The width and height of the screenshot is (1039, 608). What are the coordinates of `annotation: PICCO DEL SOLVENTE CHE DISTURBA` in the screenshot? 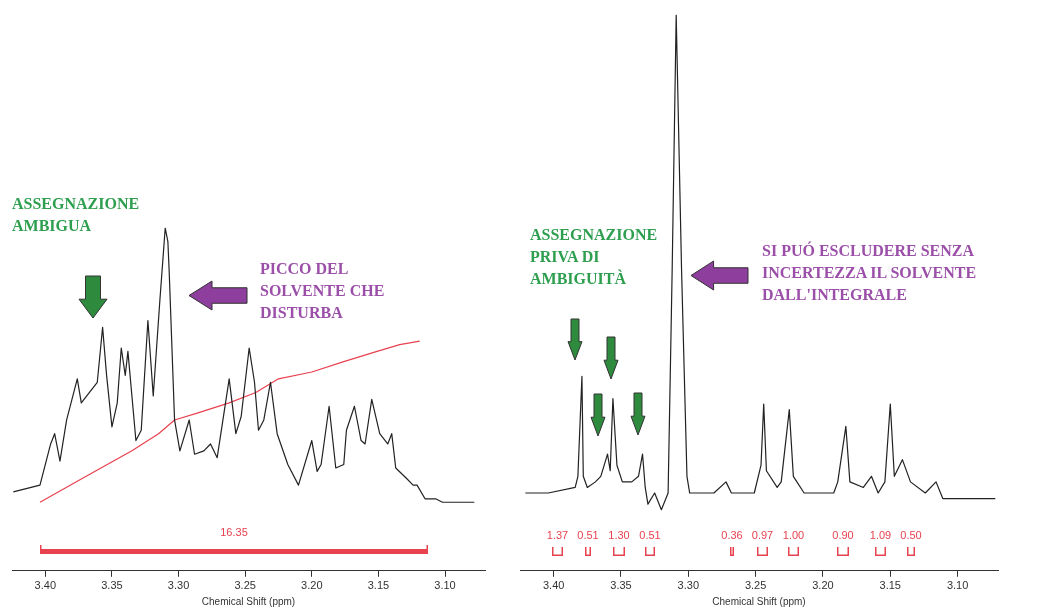 It's located at (322, 291).